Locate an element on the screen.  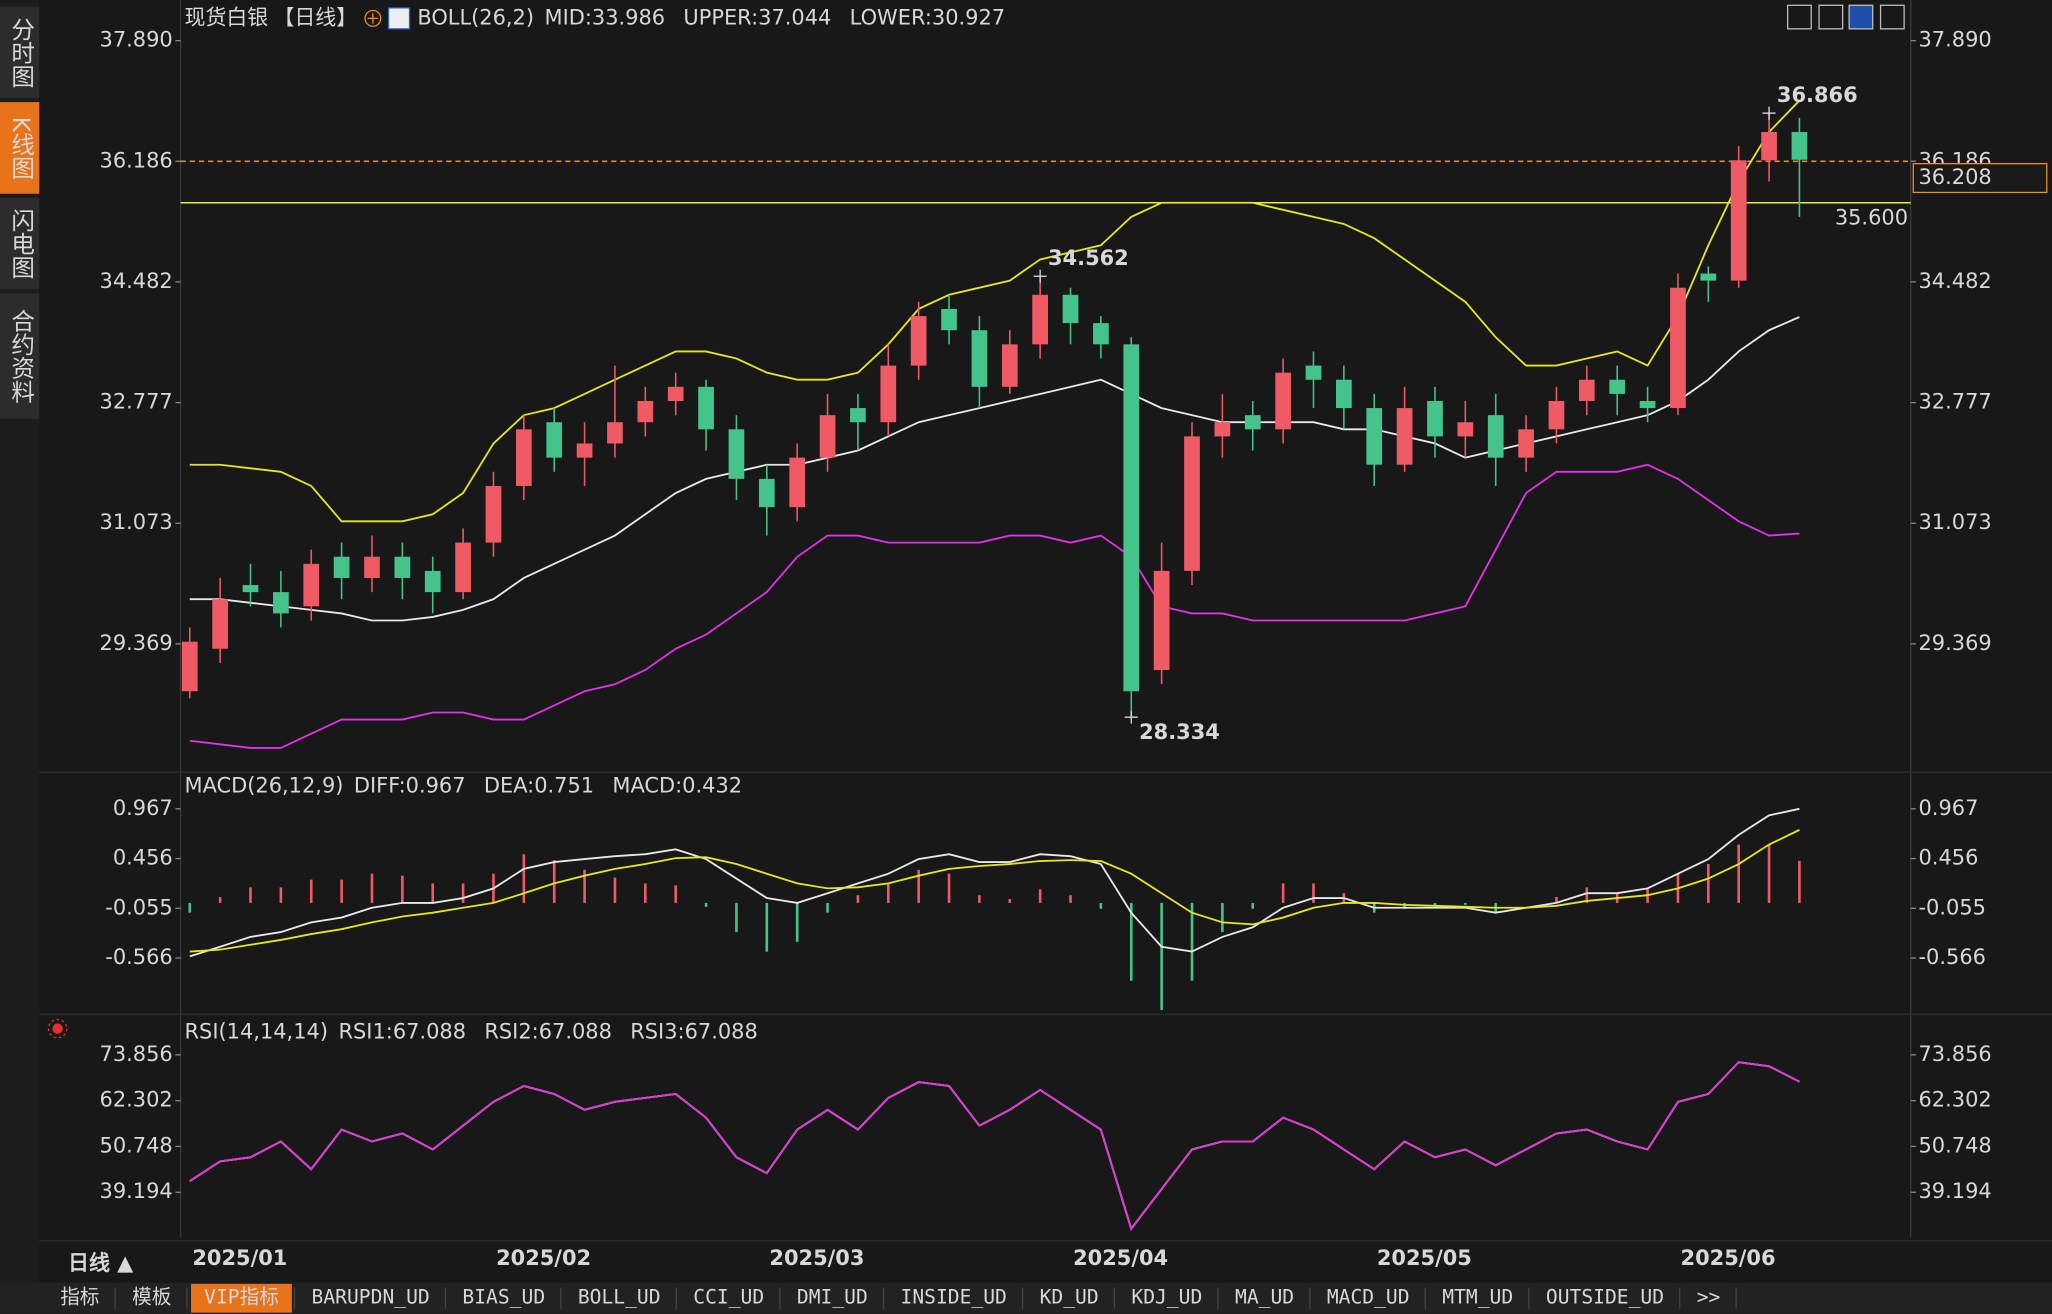
tab: CCI_UD is located at coordinates (728, 1297).